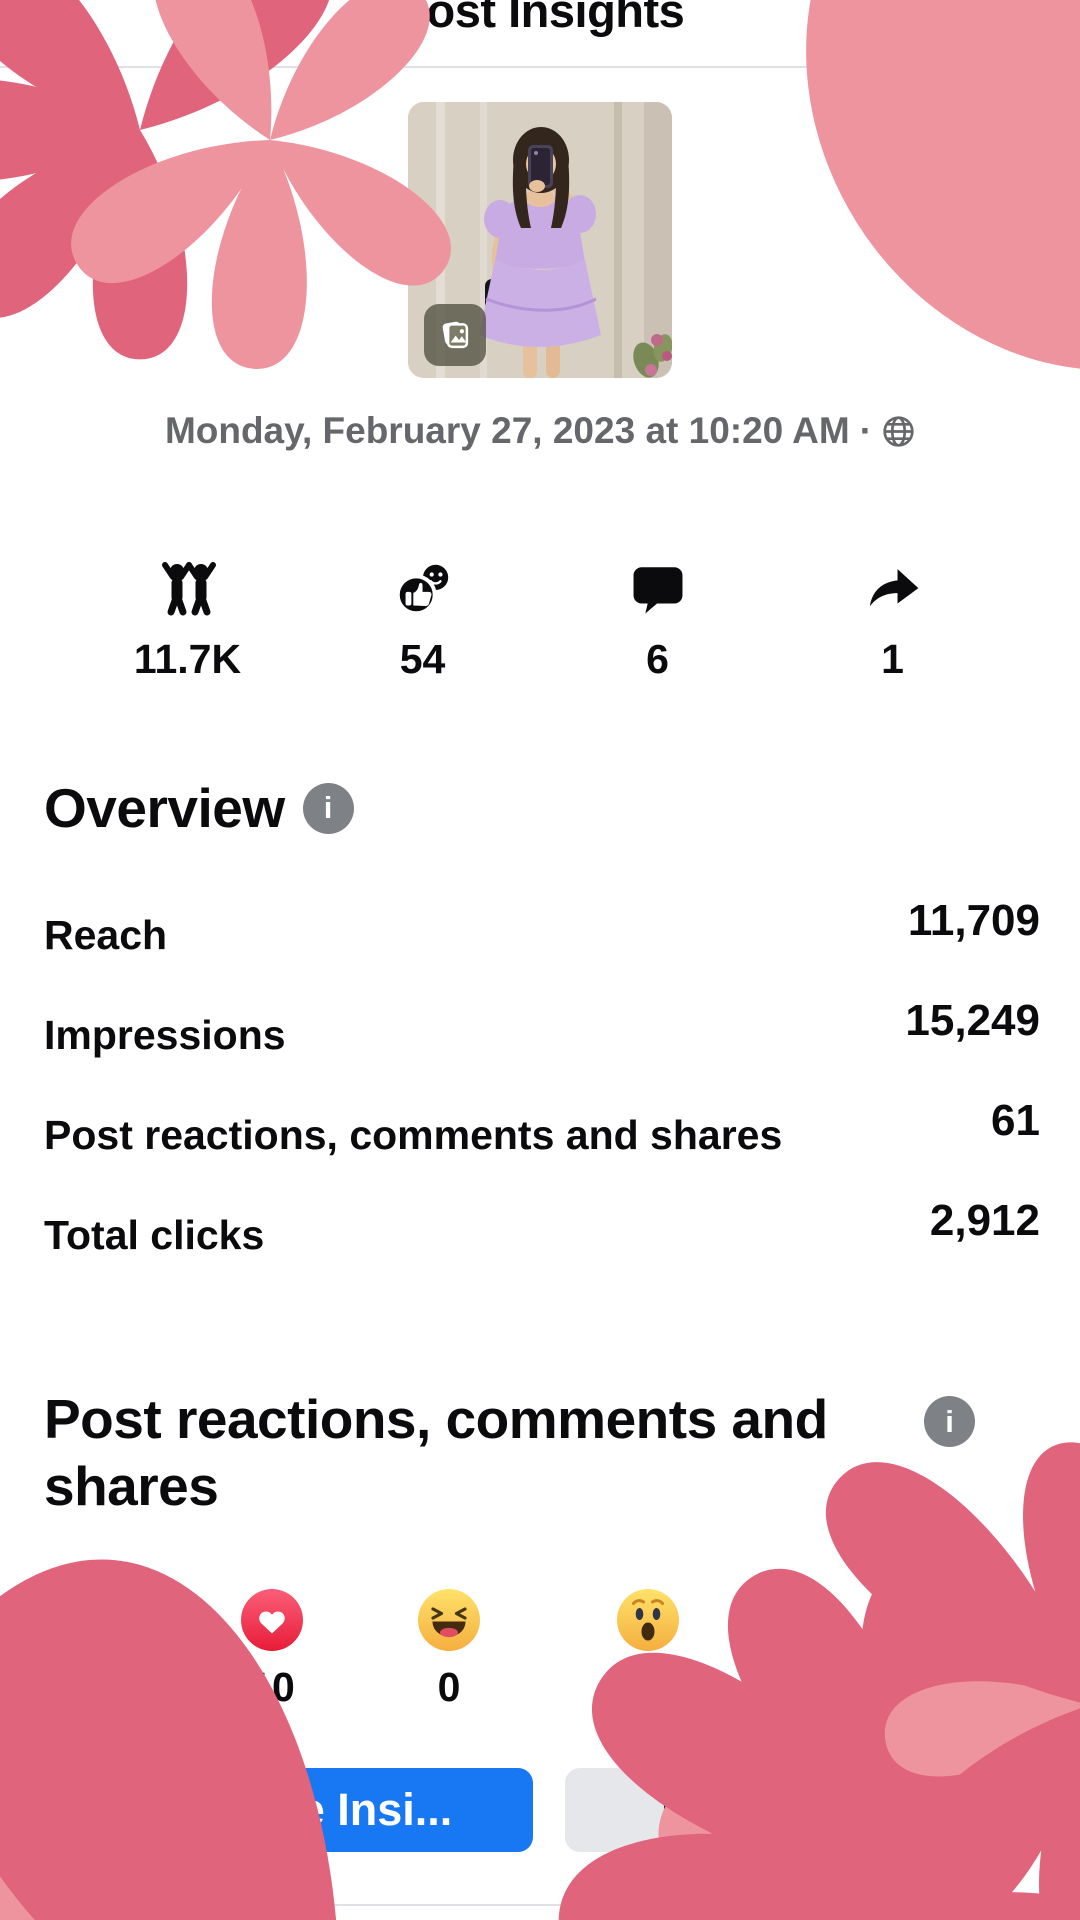  What do you see at coordinates (92, 1620) in the screenshot?
I see `like-reaction-icon` at bounding box center [92, 1620].